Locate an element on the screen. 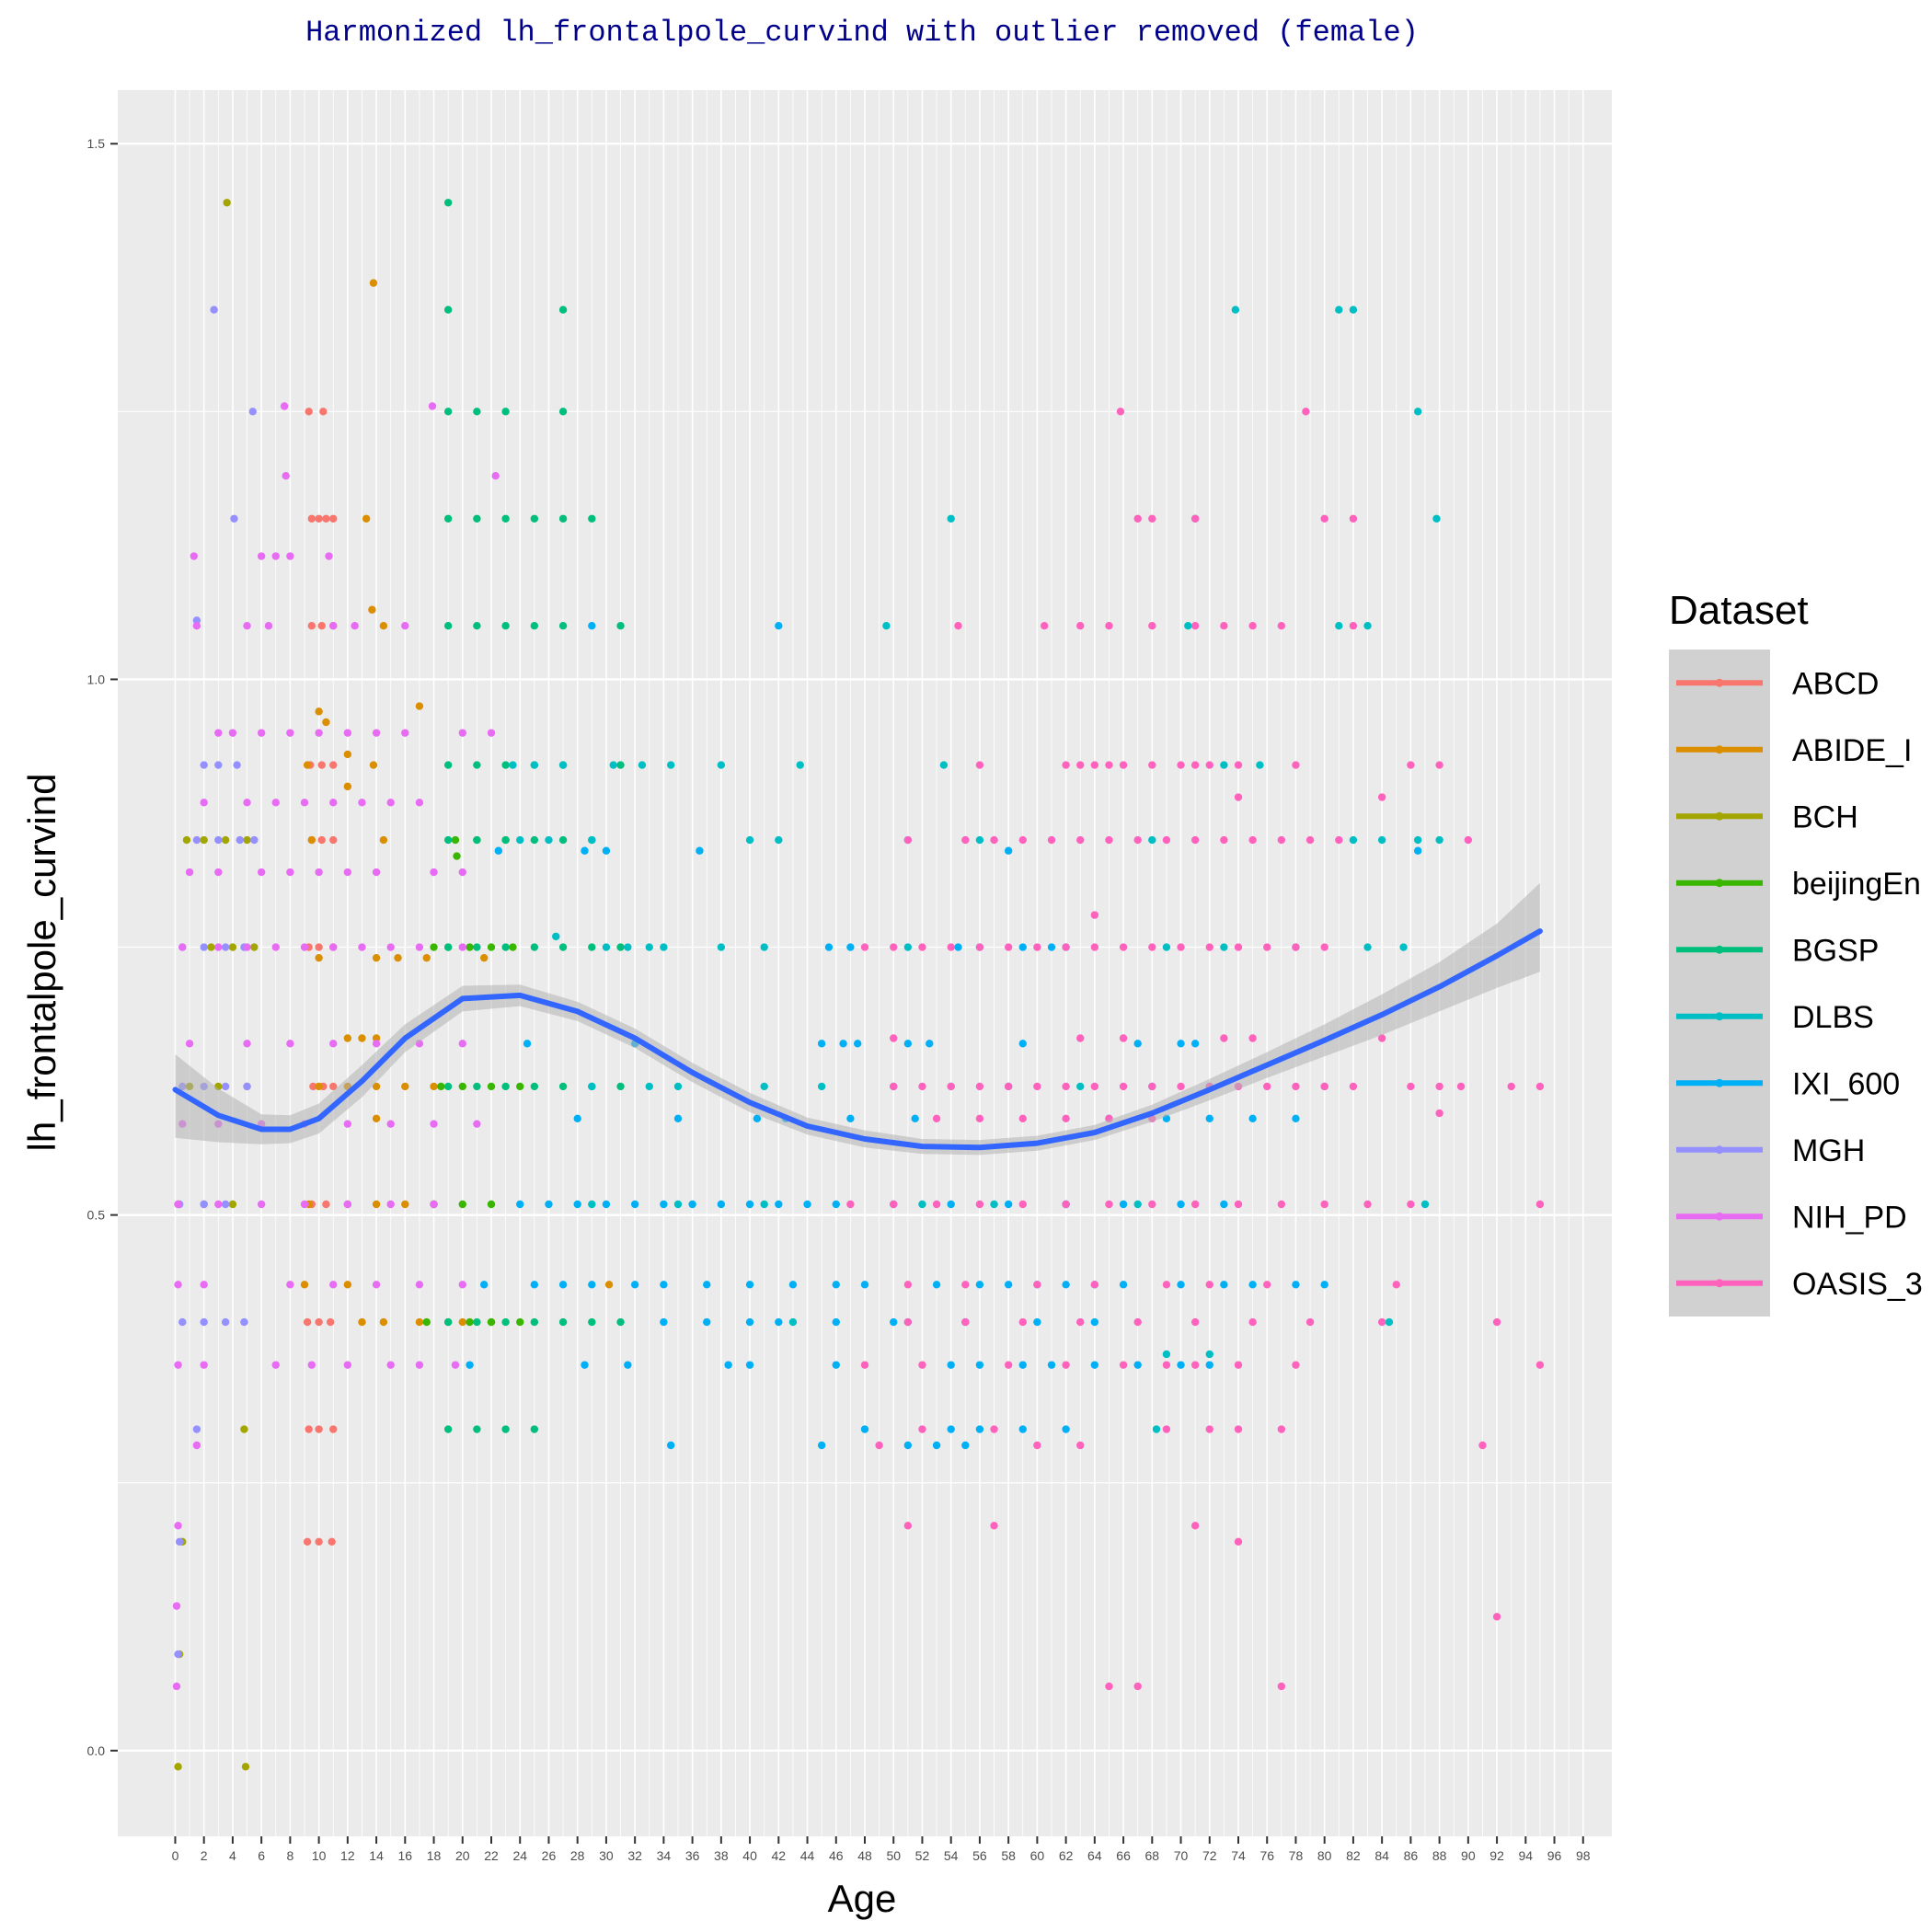 The width and height of the screenshot is (1932, 1932). x-tick-label: 94 is located at coordinates (1526, 1855).